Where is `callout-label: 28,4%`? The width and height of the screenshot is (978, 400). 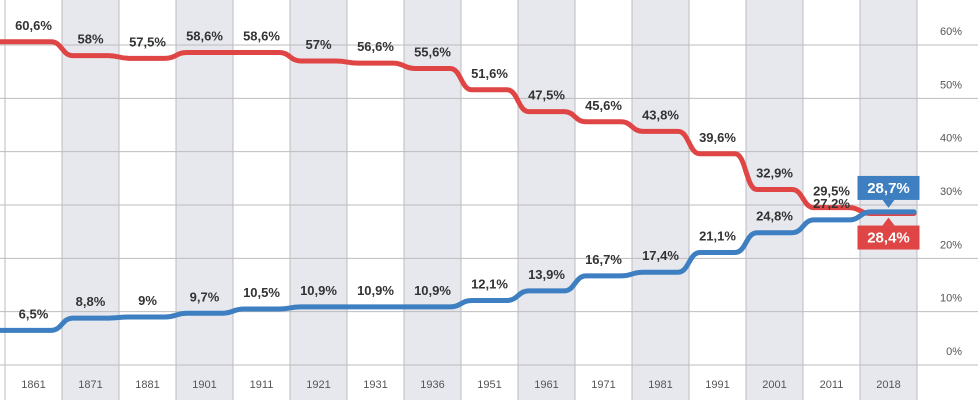 callout-label: 28,4% is located at coordinates (888, 238).